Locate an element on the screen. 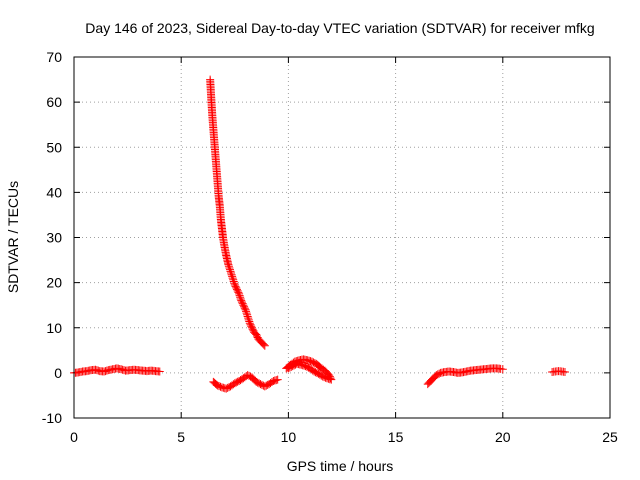 This screenshot has height=480, width=640. y-tick-label: 30 is located at coordinates (54, 238).